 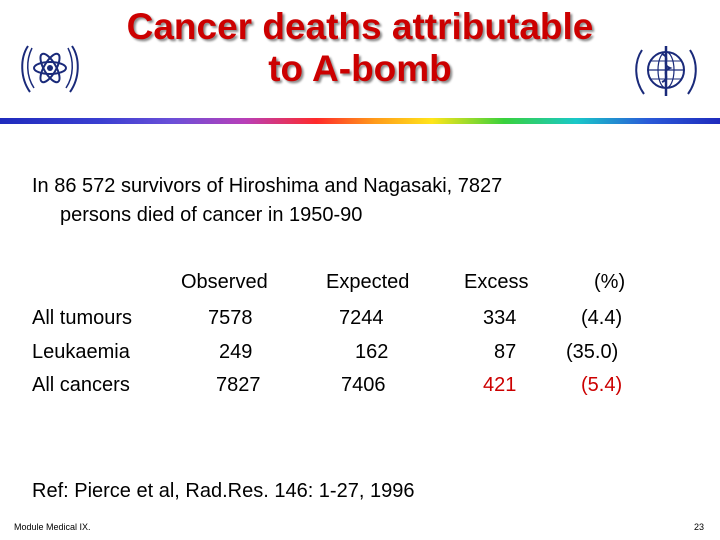 What do you see at coordinates (361, 318) in the screenshot?
I see `cell-expected: 7244` at bounding box center [361, 318].